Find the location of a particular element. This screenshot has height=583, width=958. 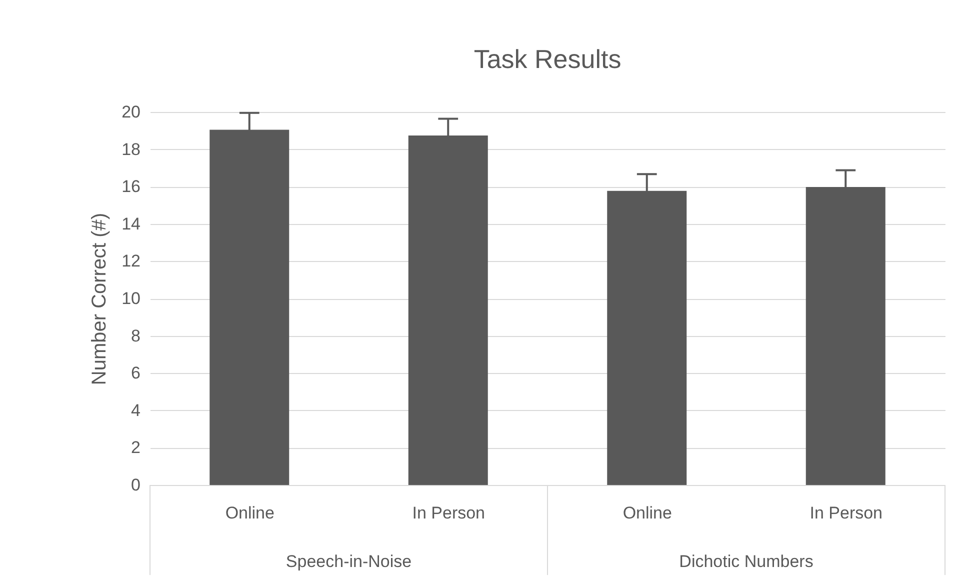

y-tick-label: 14 is located at coordinates (131, 224).